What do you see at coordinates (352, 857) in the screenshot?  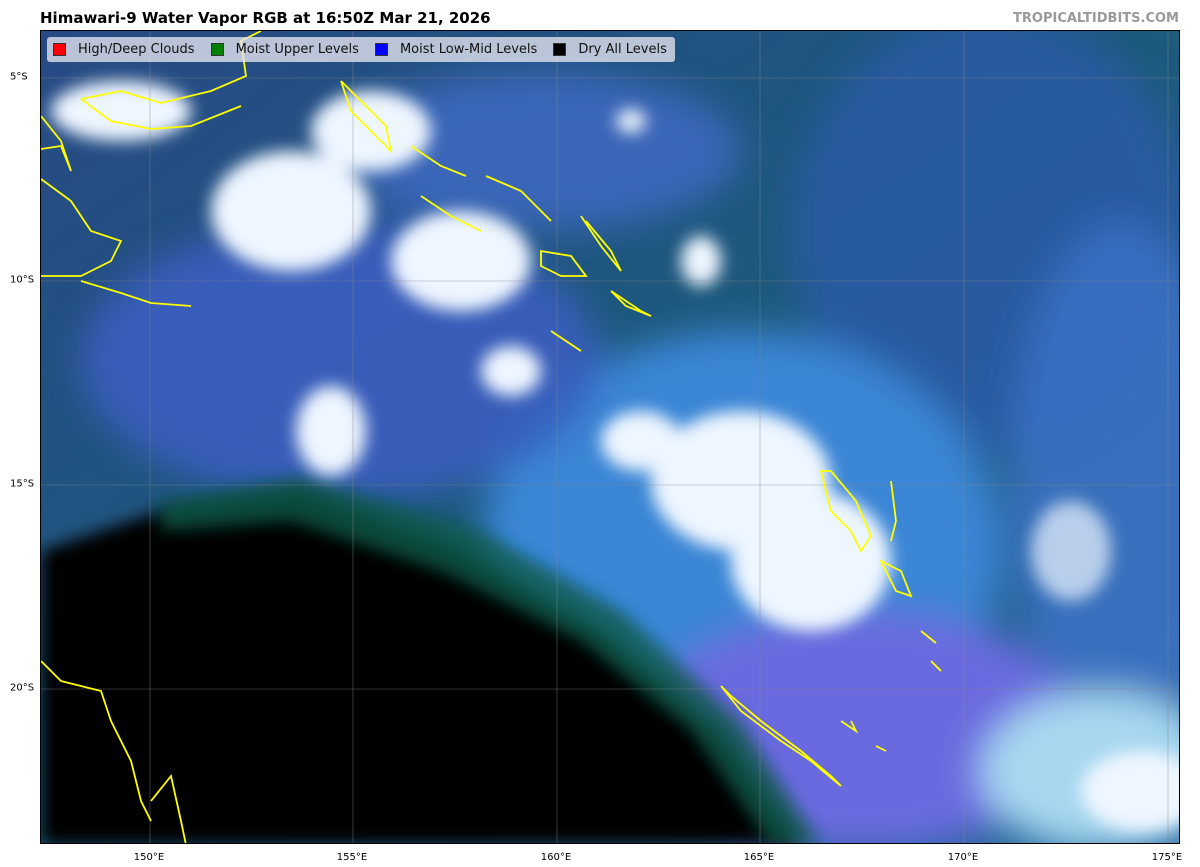 I see `x-tick-label: 155°E` at bounding box center [352, 857].